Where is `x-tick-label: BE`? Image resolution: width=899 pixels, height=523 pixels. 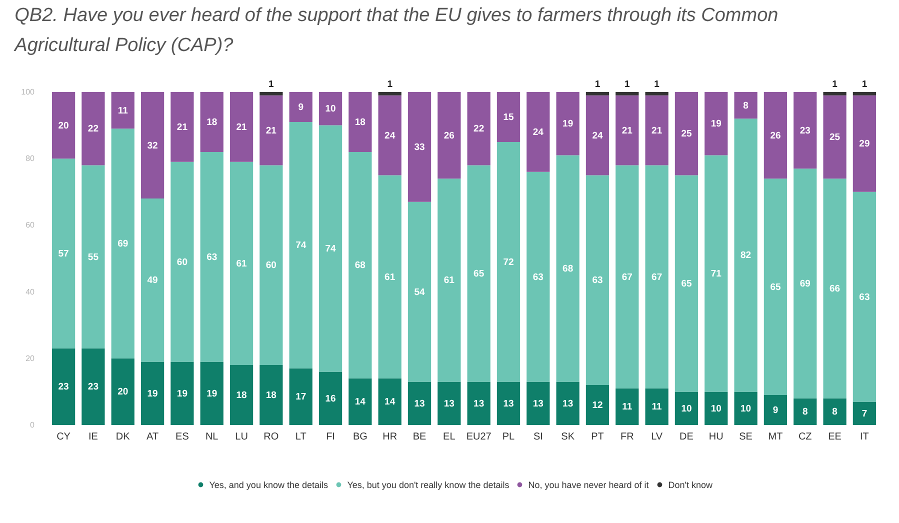
x-tick-label: BE is located at coordinates (419, 437).